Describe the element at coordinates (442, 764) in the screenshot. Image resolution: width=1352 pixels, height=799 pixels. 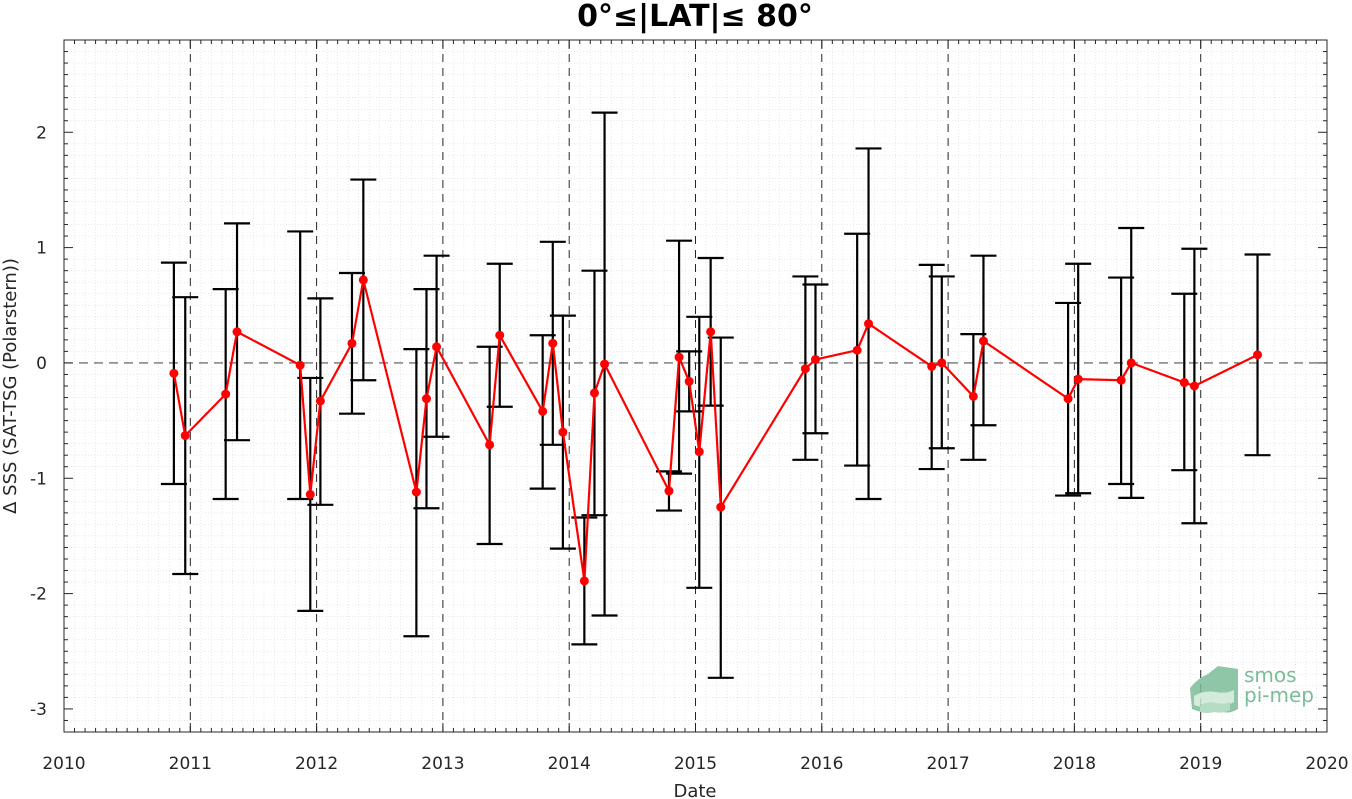
I see `x-tick-label: 2013` at that location.